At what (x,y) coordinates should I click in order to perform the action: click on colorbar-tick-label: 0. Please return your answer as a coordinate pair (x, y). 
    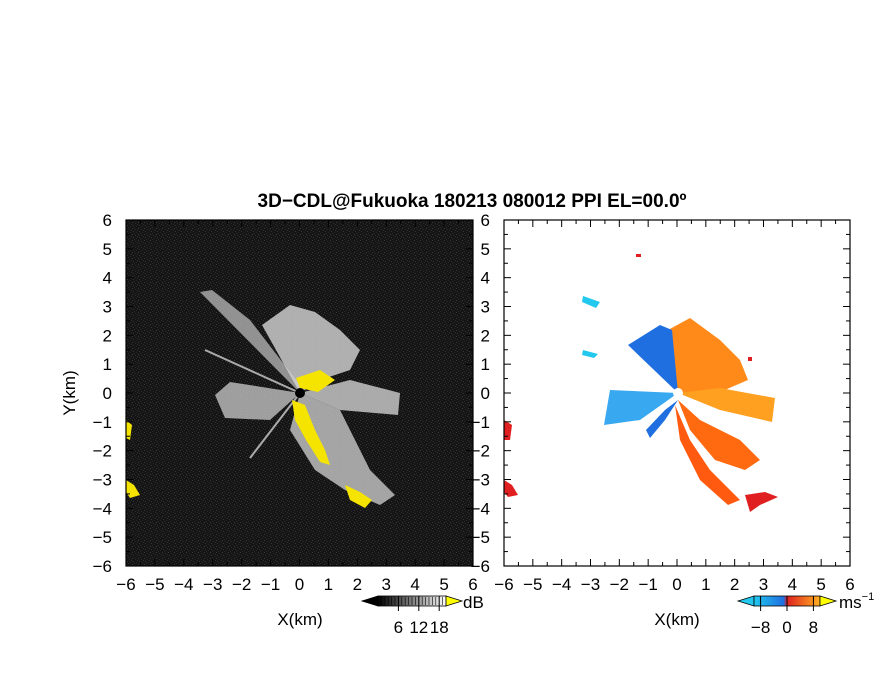
    Looking at the image, I should click on (786, 627).